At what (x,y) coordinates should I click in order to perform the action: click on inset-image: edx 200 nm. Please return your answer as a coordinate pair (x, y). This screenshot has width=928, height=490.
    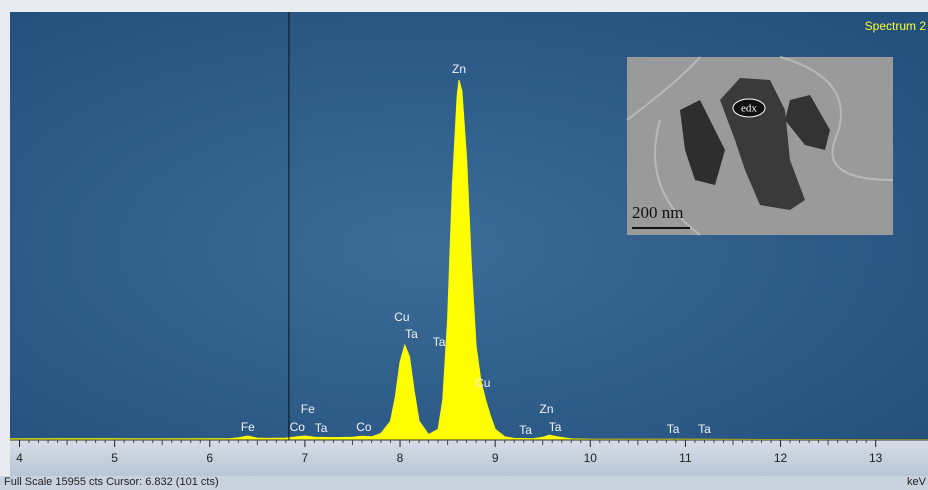
    Looking at the image, I should click on (760, 146).